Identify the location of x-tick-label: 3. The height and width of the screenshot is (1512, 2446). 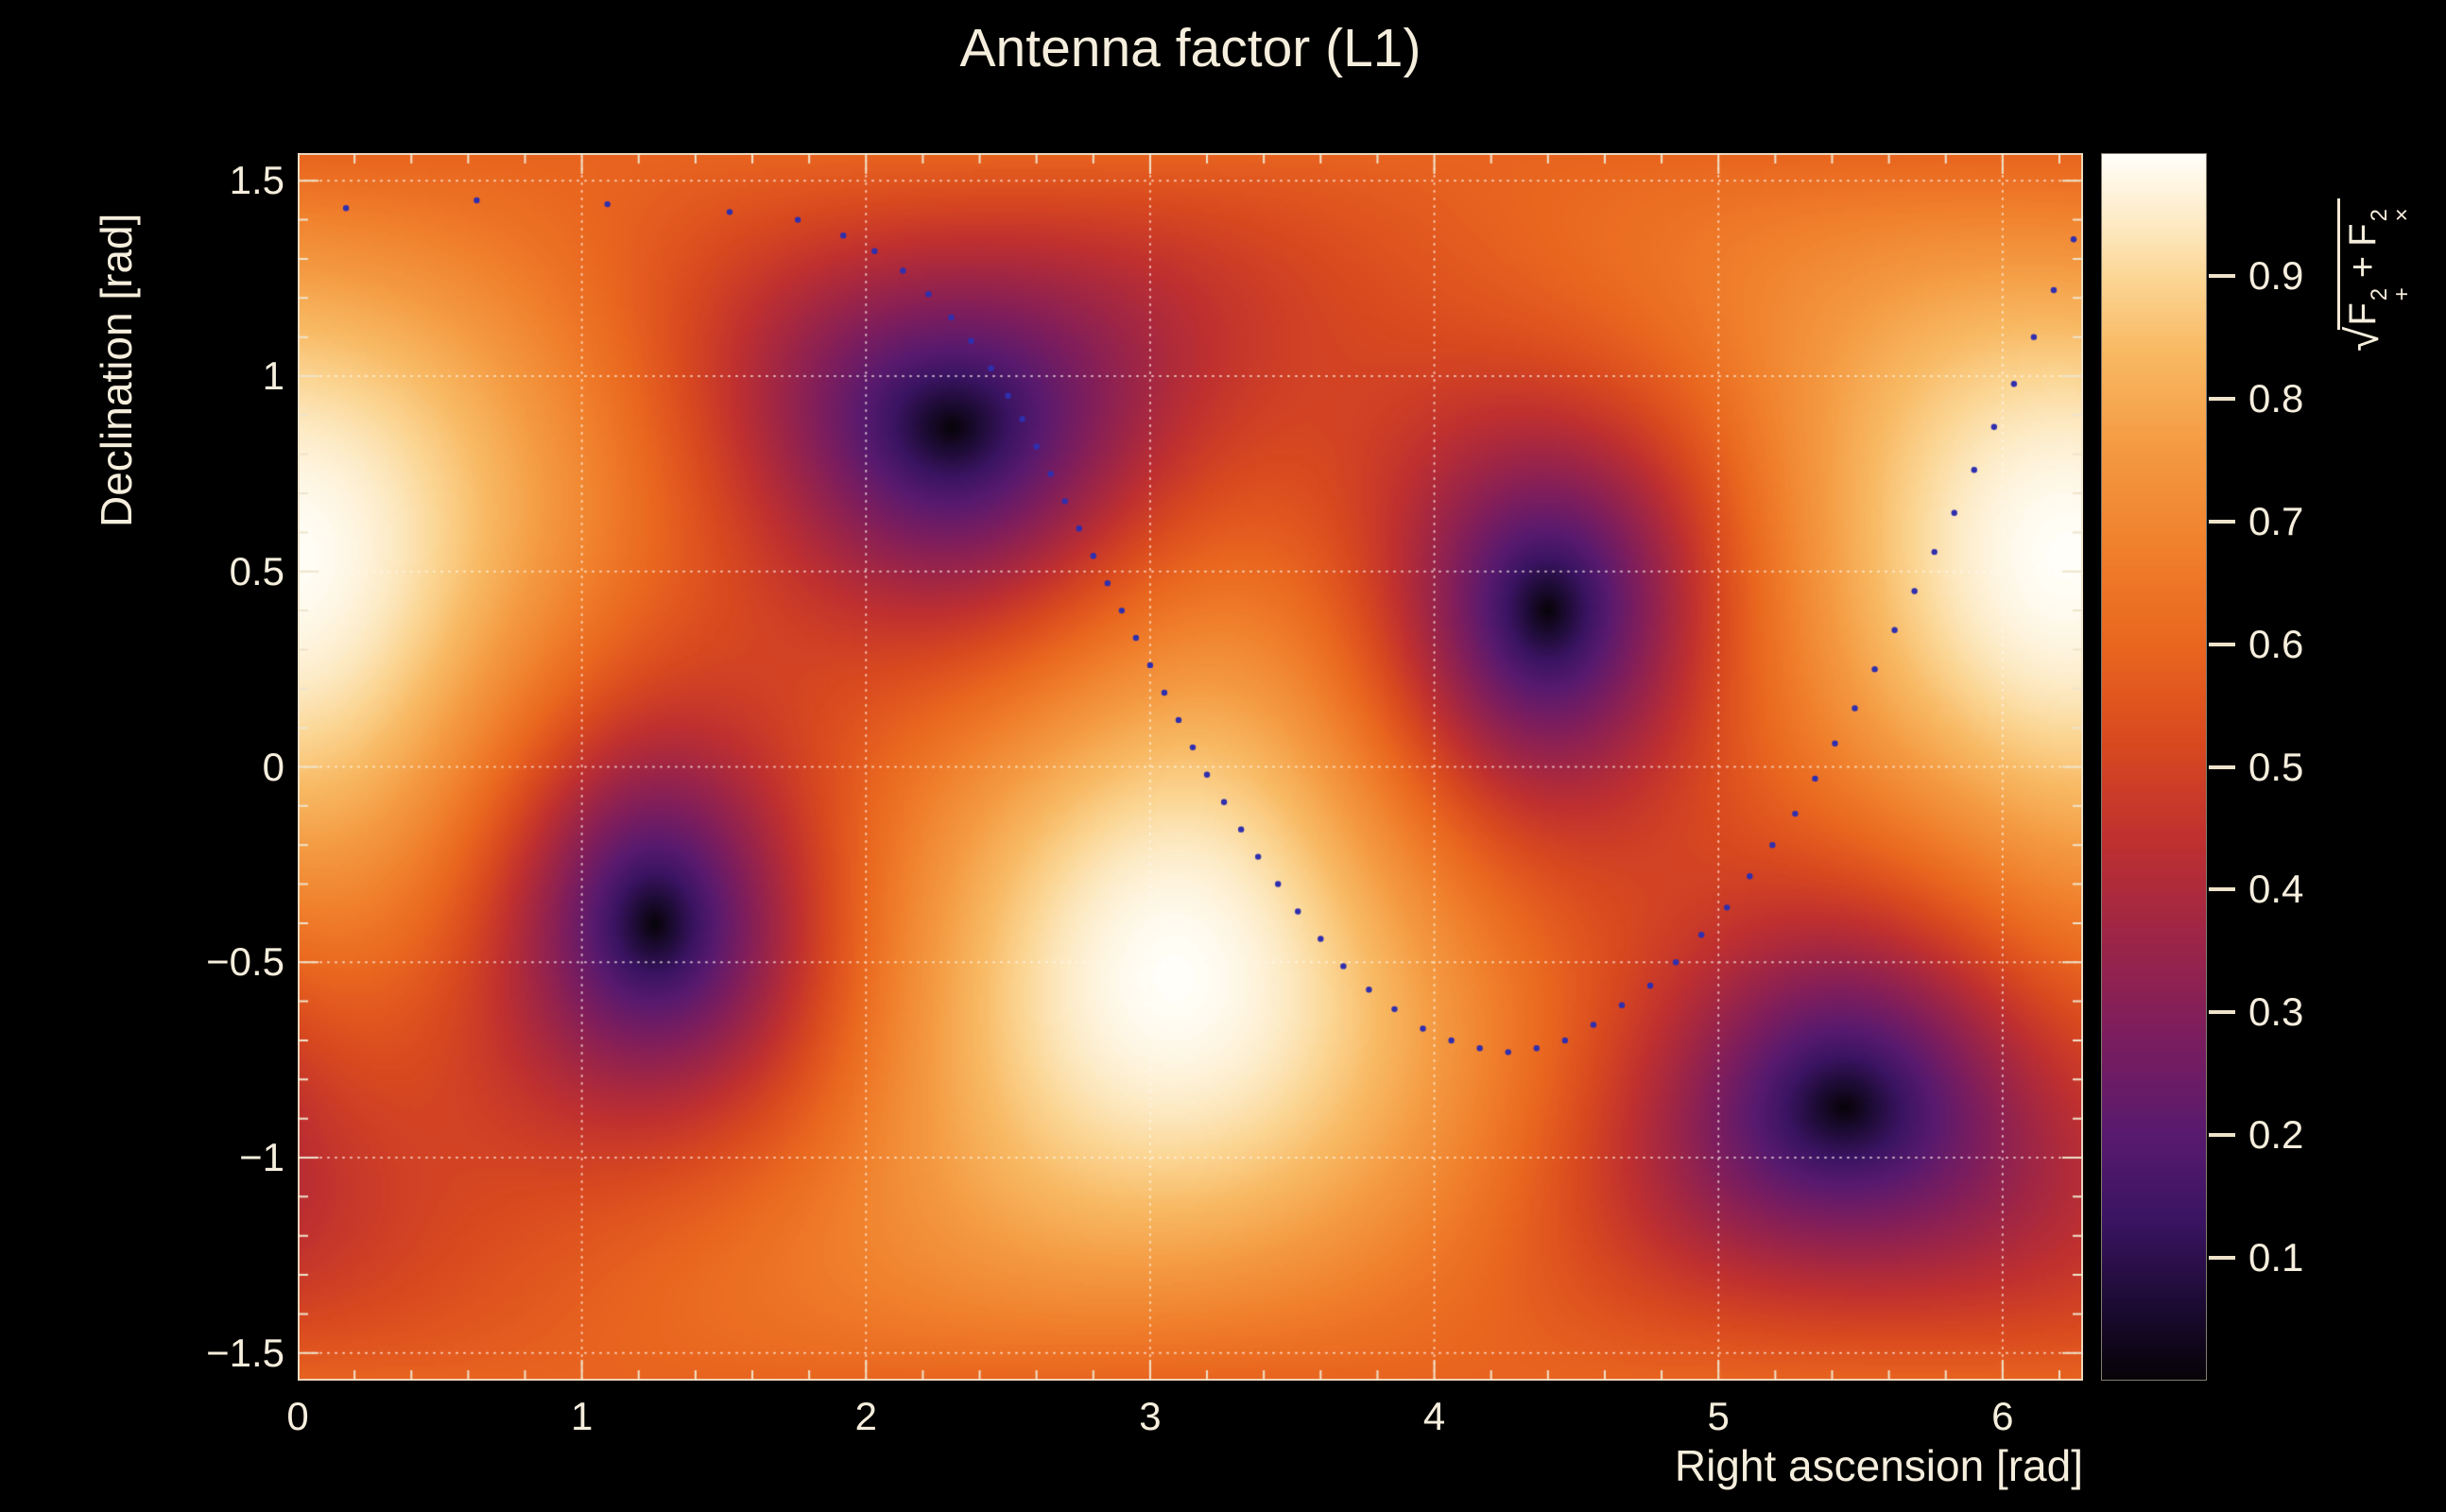
(1150, 1416).